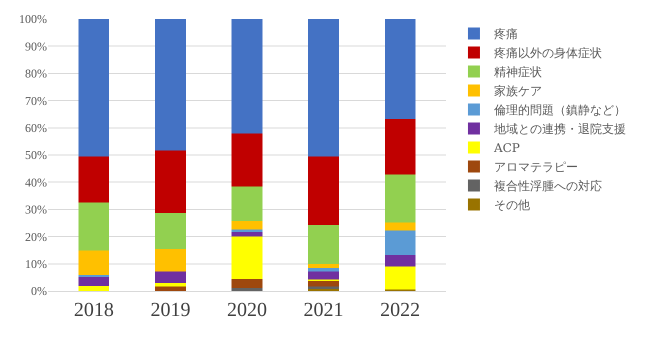 The height and width of the screenshot is (339, 646). I want to click on x-tick-label: 2019, so click(170, 310).